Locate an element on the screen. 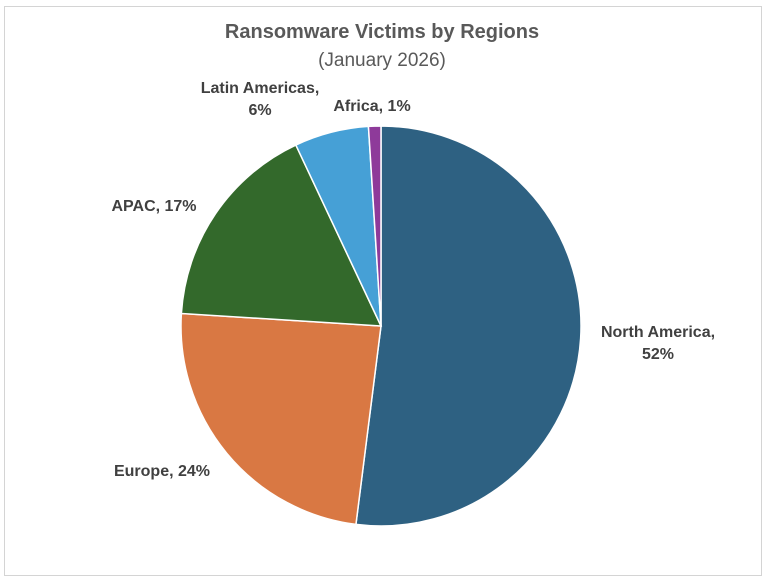 The image size is (768, 582). pie-slice-africa is located at coordinates (374, 226).